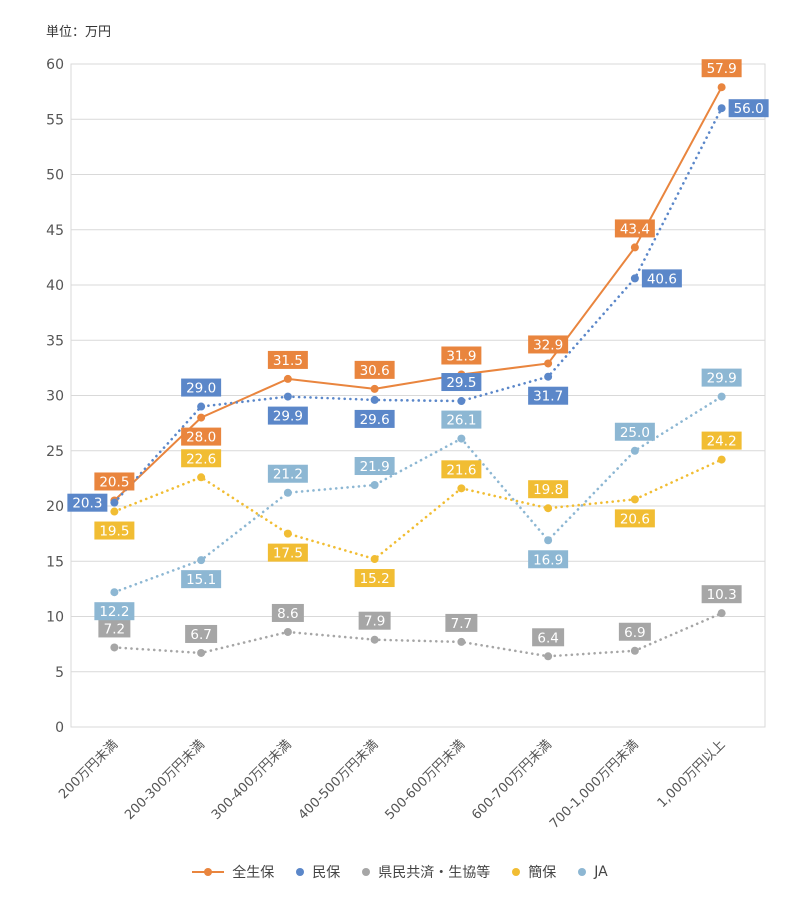 The width and height of the screenshot is (800, 904). What do you see at coordinates (593, 872) in the screenshot?
I see `legend-item-ja: JA` at bounding box center [593, 872].